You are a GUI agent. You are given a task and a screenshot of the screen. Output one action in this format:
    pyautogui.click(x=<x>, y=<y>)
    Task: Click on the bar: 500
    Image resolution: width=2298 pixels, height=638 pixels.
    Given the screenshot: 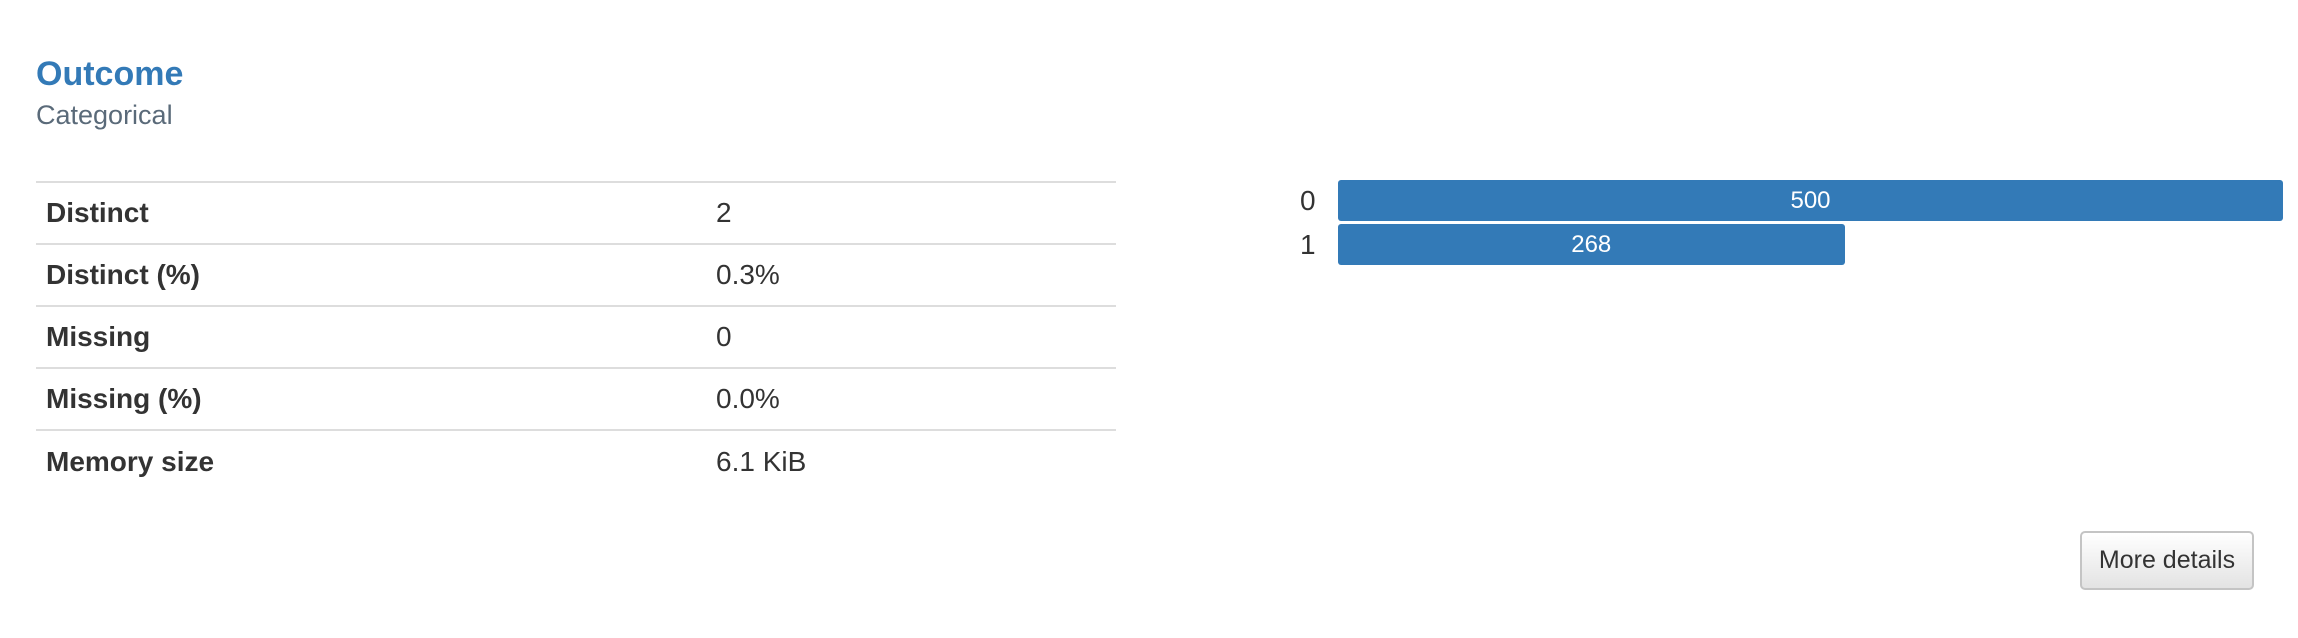 What is the action you would take?
    pyautogui.click(x=1810, y=200)
    